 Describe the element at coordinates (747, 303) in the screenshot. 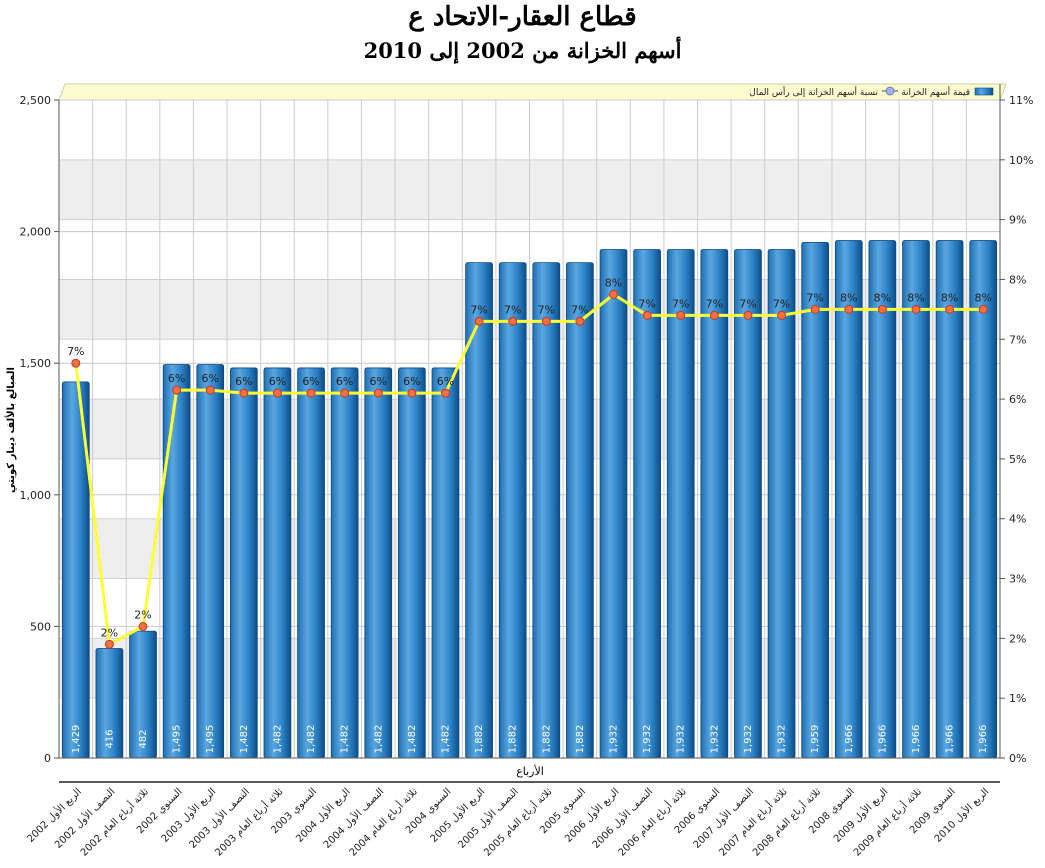

I see `ratio-label-21: 7%` at that location.